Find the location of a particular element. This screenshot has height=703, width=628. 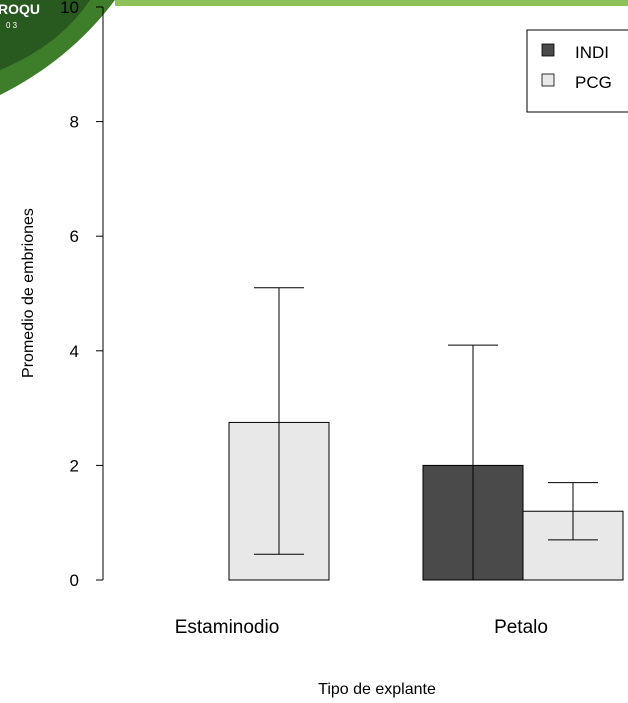

legend-swatch-pcg is located at coordinates (548, 80).